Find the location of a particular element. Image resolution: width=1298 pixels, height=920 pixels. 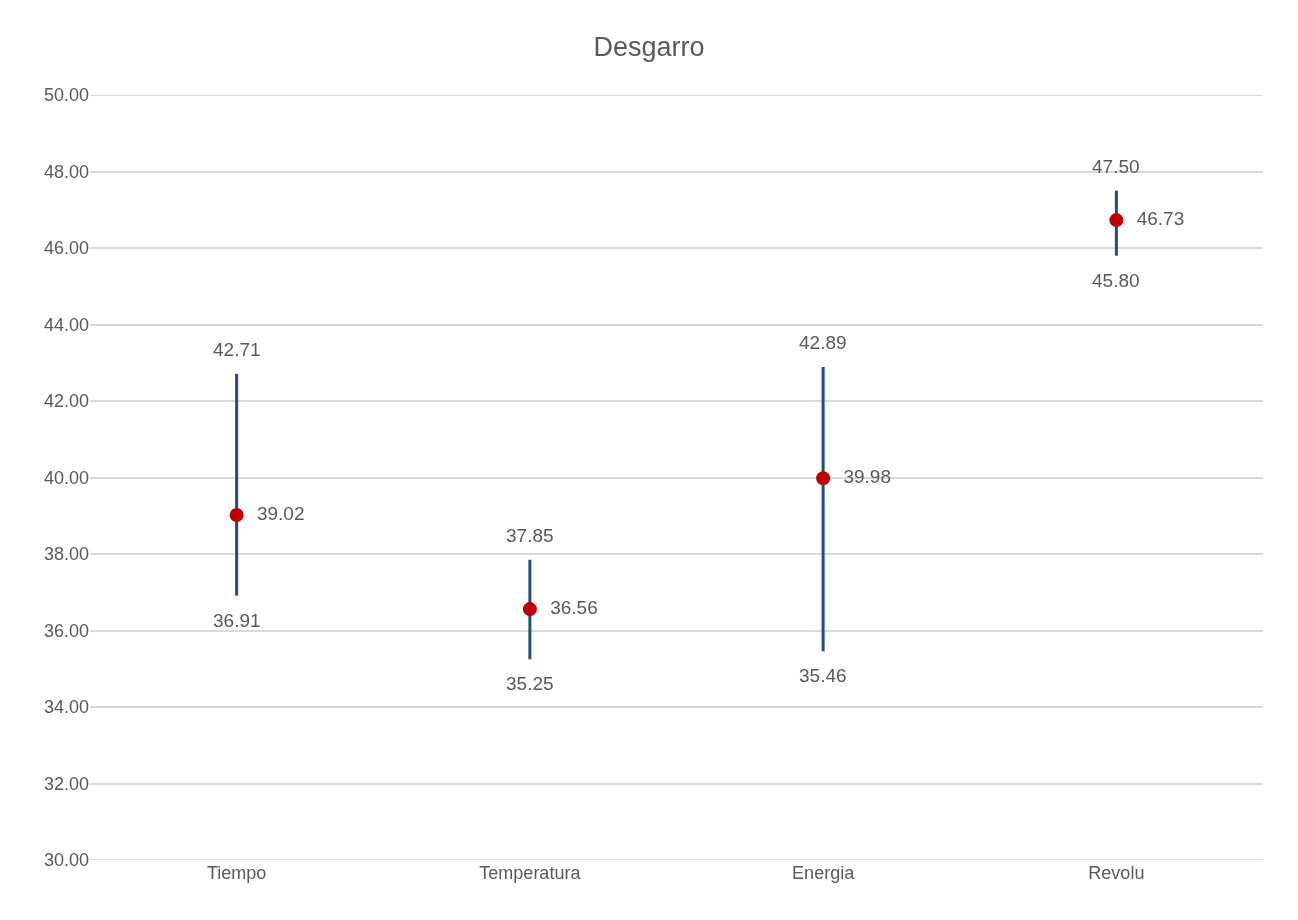

y-tick-label: 50.00 is located at coordinates (66, 95).